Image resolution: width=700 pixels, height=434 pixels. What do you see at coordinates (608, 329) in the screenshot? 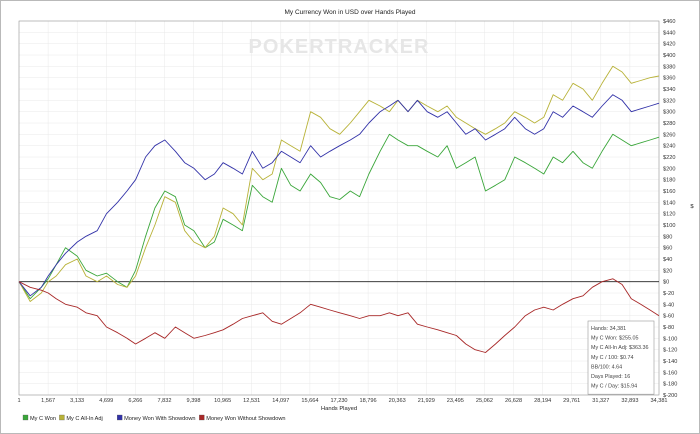
I see `stats-line: Hands: 34,381` at bounding box center [608, 329].